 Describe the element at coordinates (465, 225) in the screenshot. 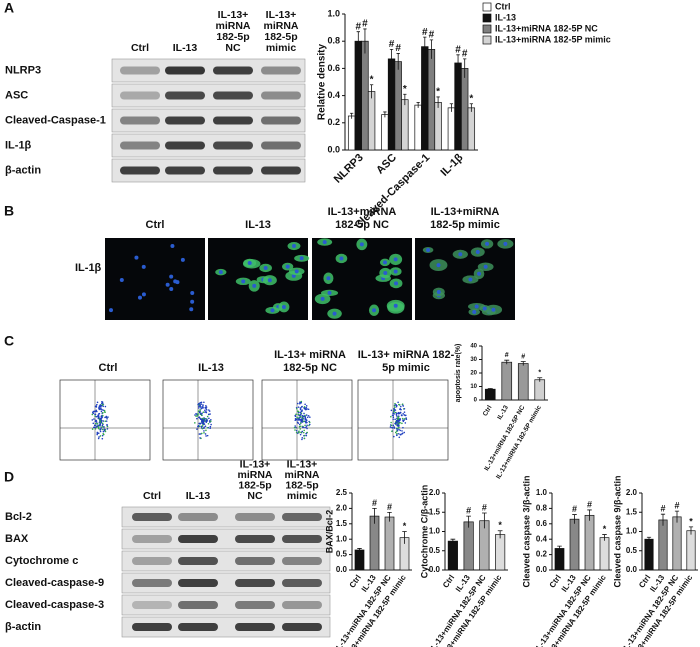

I see `column-header: 182-5p mimic` at that location.